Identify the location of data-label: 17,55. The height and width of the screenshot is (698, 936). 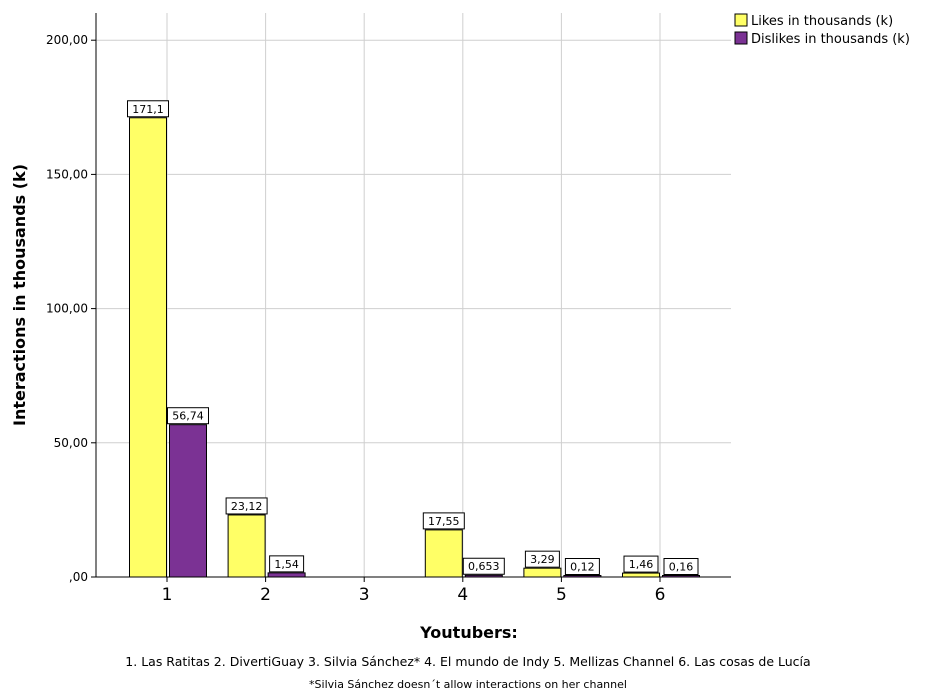
(444, 521).